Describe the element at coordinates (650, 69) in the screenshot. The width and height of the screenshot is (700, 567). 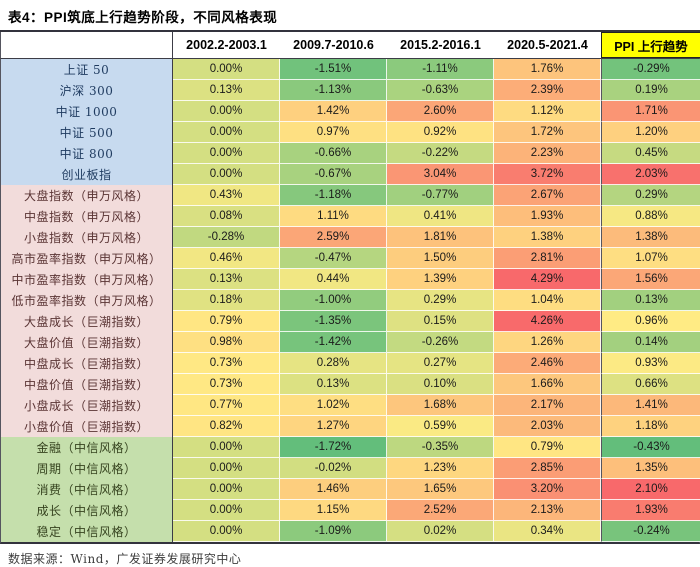
I see `heatmap-cell: -0.29%` at that location.